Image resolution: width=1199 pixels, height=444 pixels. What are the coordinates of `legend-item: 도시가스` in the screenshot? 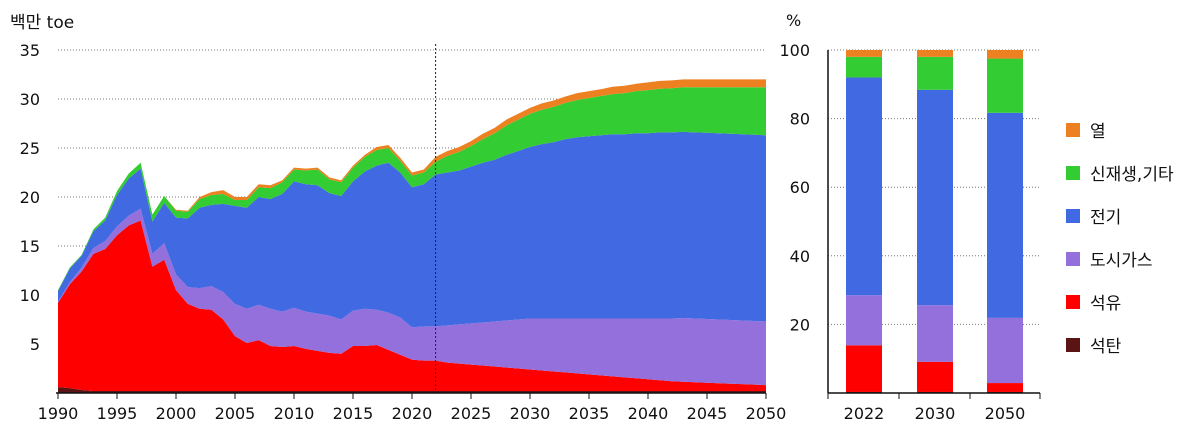 It's located at (1120, 259).